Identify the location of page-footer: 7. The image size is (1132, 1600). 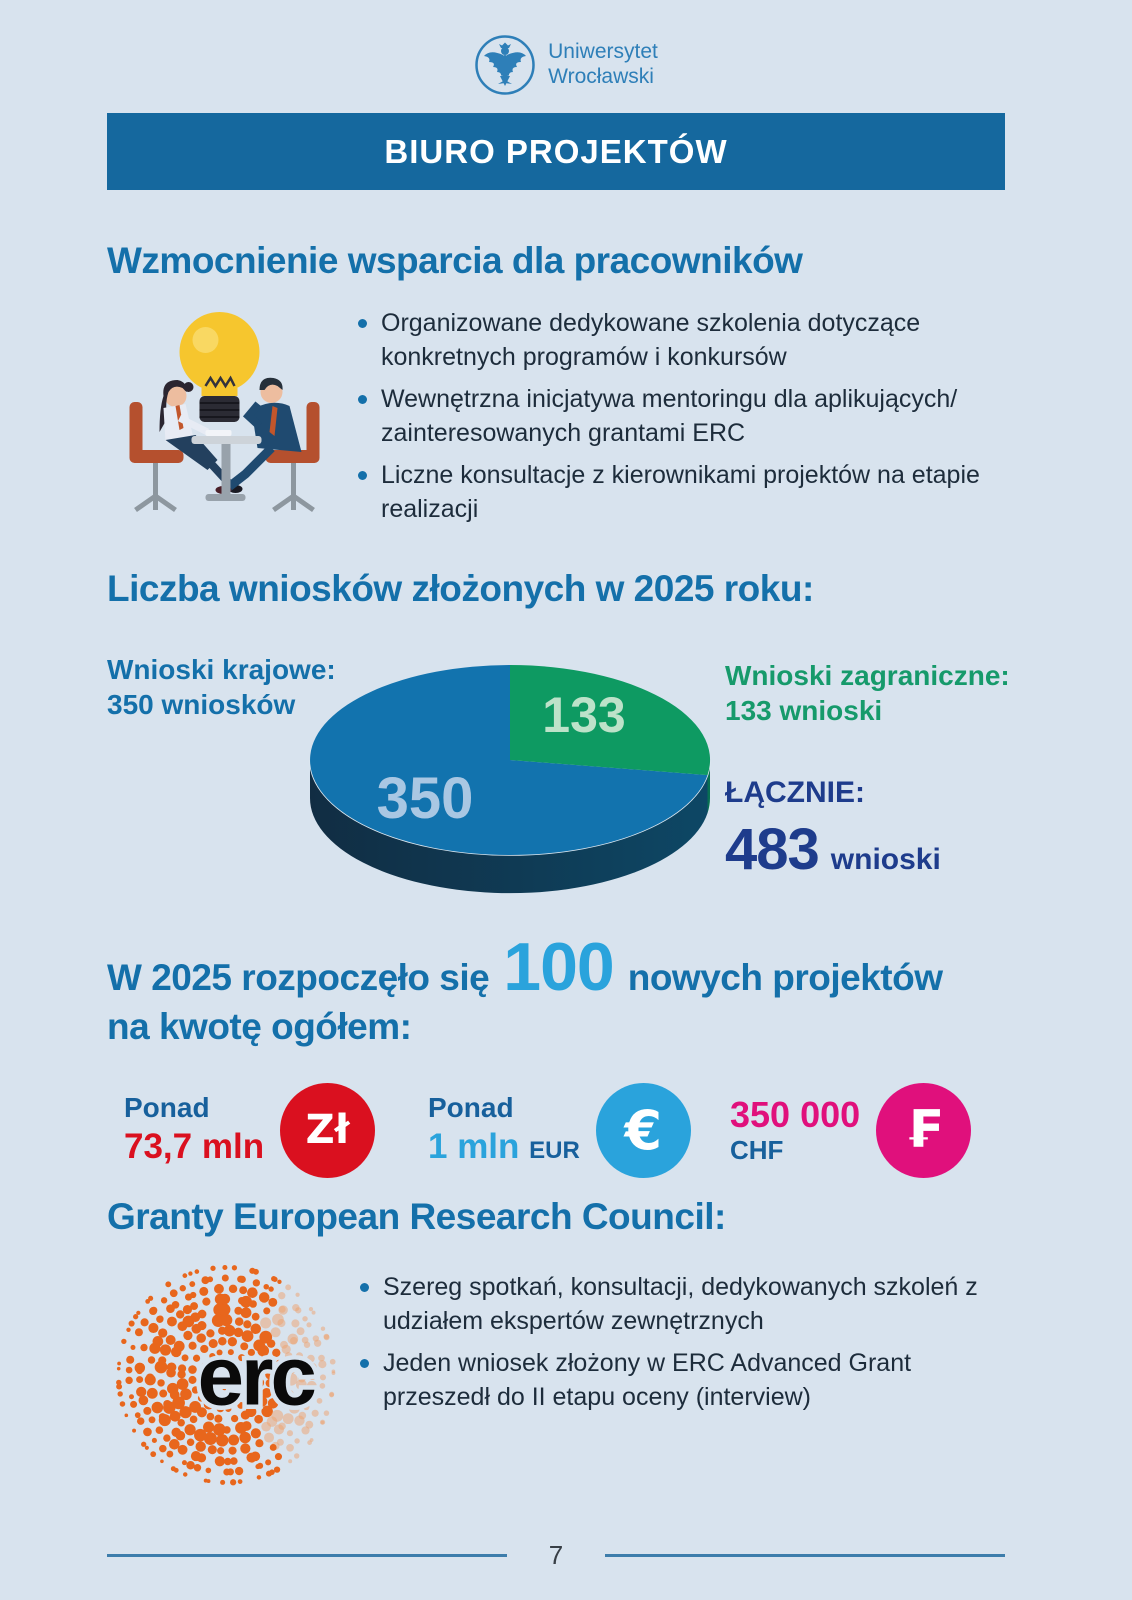
(556, 1555).